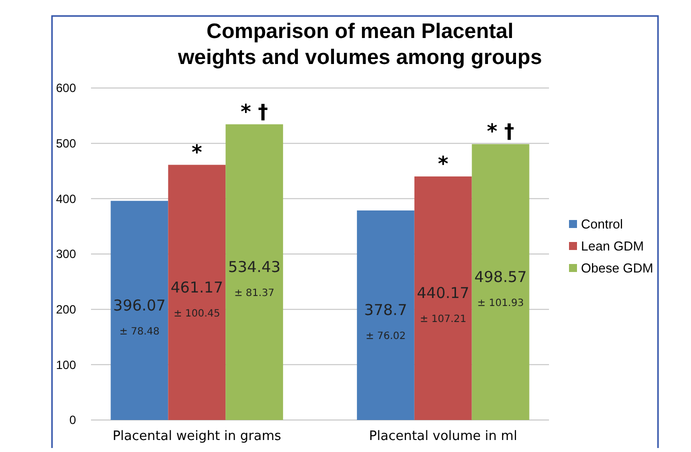  What do you see at coordinates (359, 44) in the screenshot?
I see `chart-title: Comparison of mean Placental weights and volumes among groups` at bounding box center [359, 44].